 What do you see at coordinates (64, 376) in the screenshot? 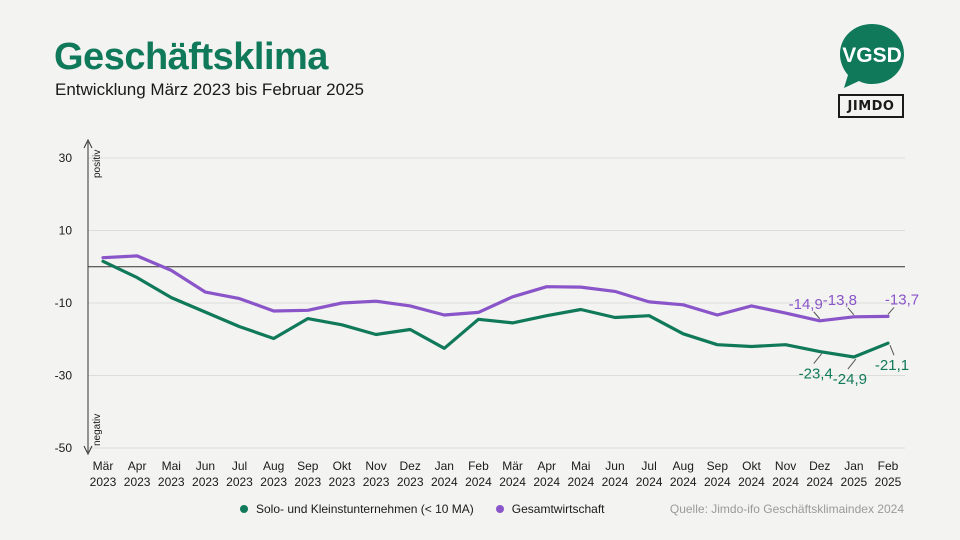
I see `y-tick-label: -30` at bounding box center [64, 376].